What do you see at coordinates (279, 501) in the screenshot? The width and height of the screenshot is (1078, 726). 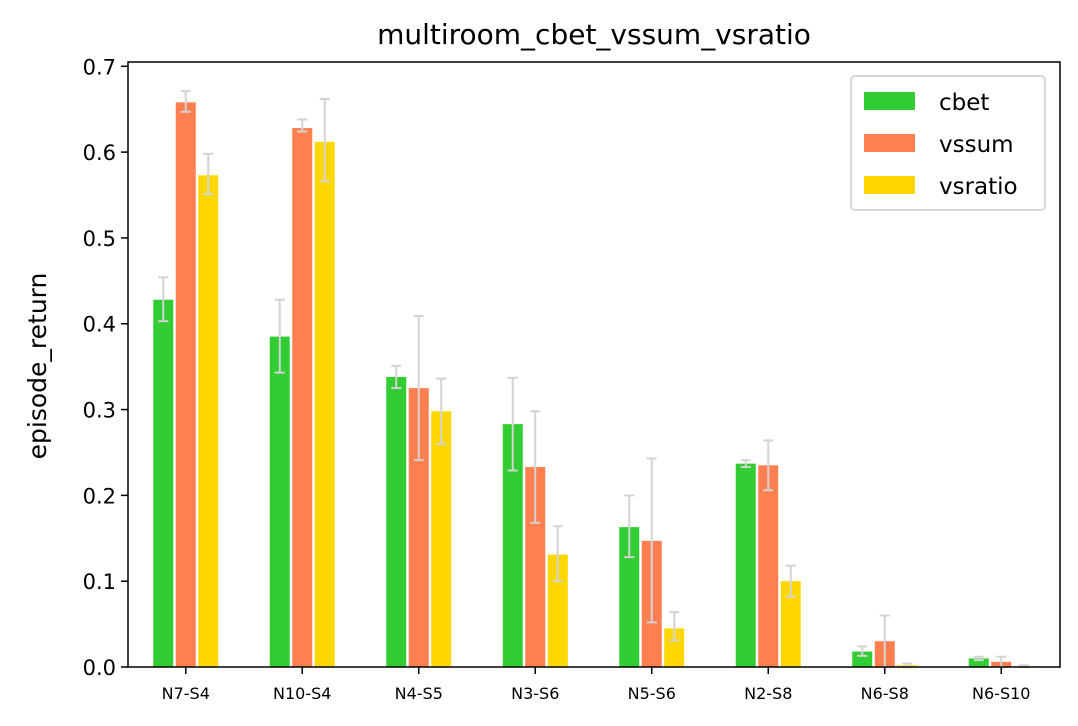 I see `bar-cbet-N10-S4` at bounding box center [279, 501].